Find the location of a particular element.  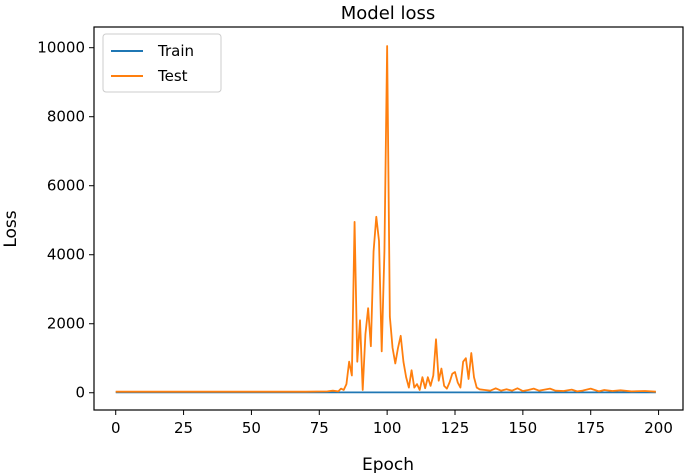

x-tick-label: 0 is located at coordinates (116, 428).